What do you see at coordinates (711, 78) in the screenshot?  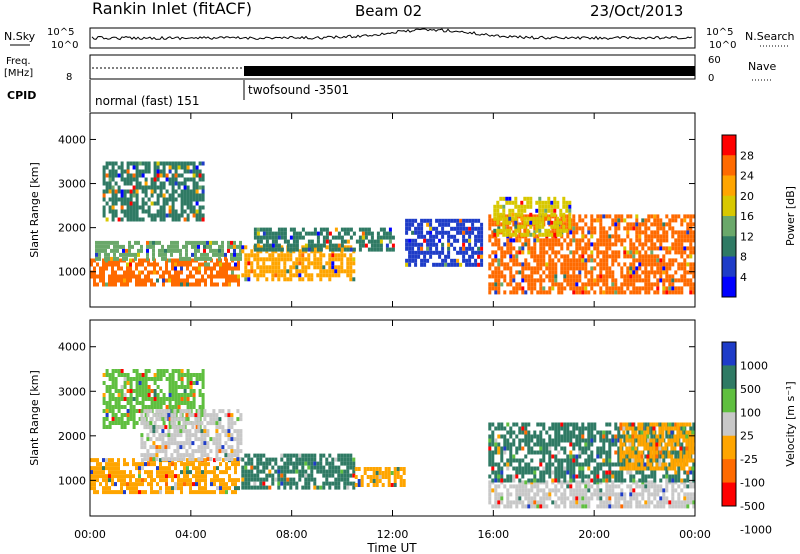 I see `nave-tick-bottom: 0` at bounding box center [711, 78].